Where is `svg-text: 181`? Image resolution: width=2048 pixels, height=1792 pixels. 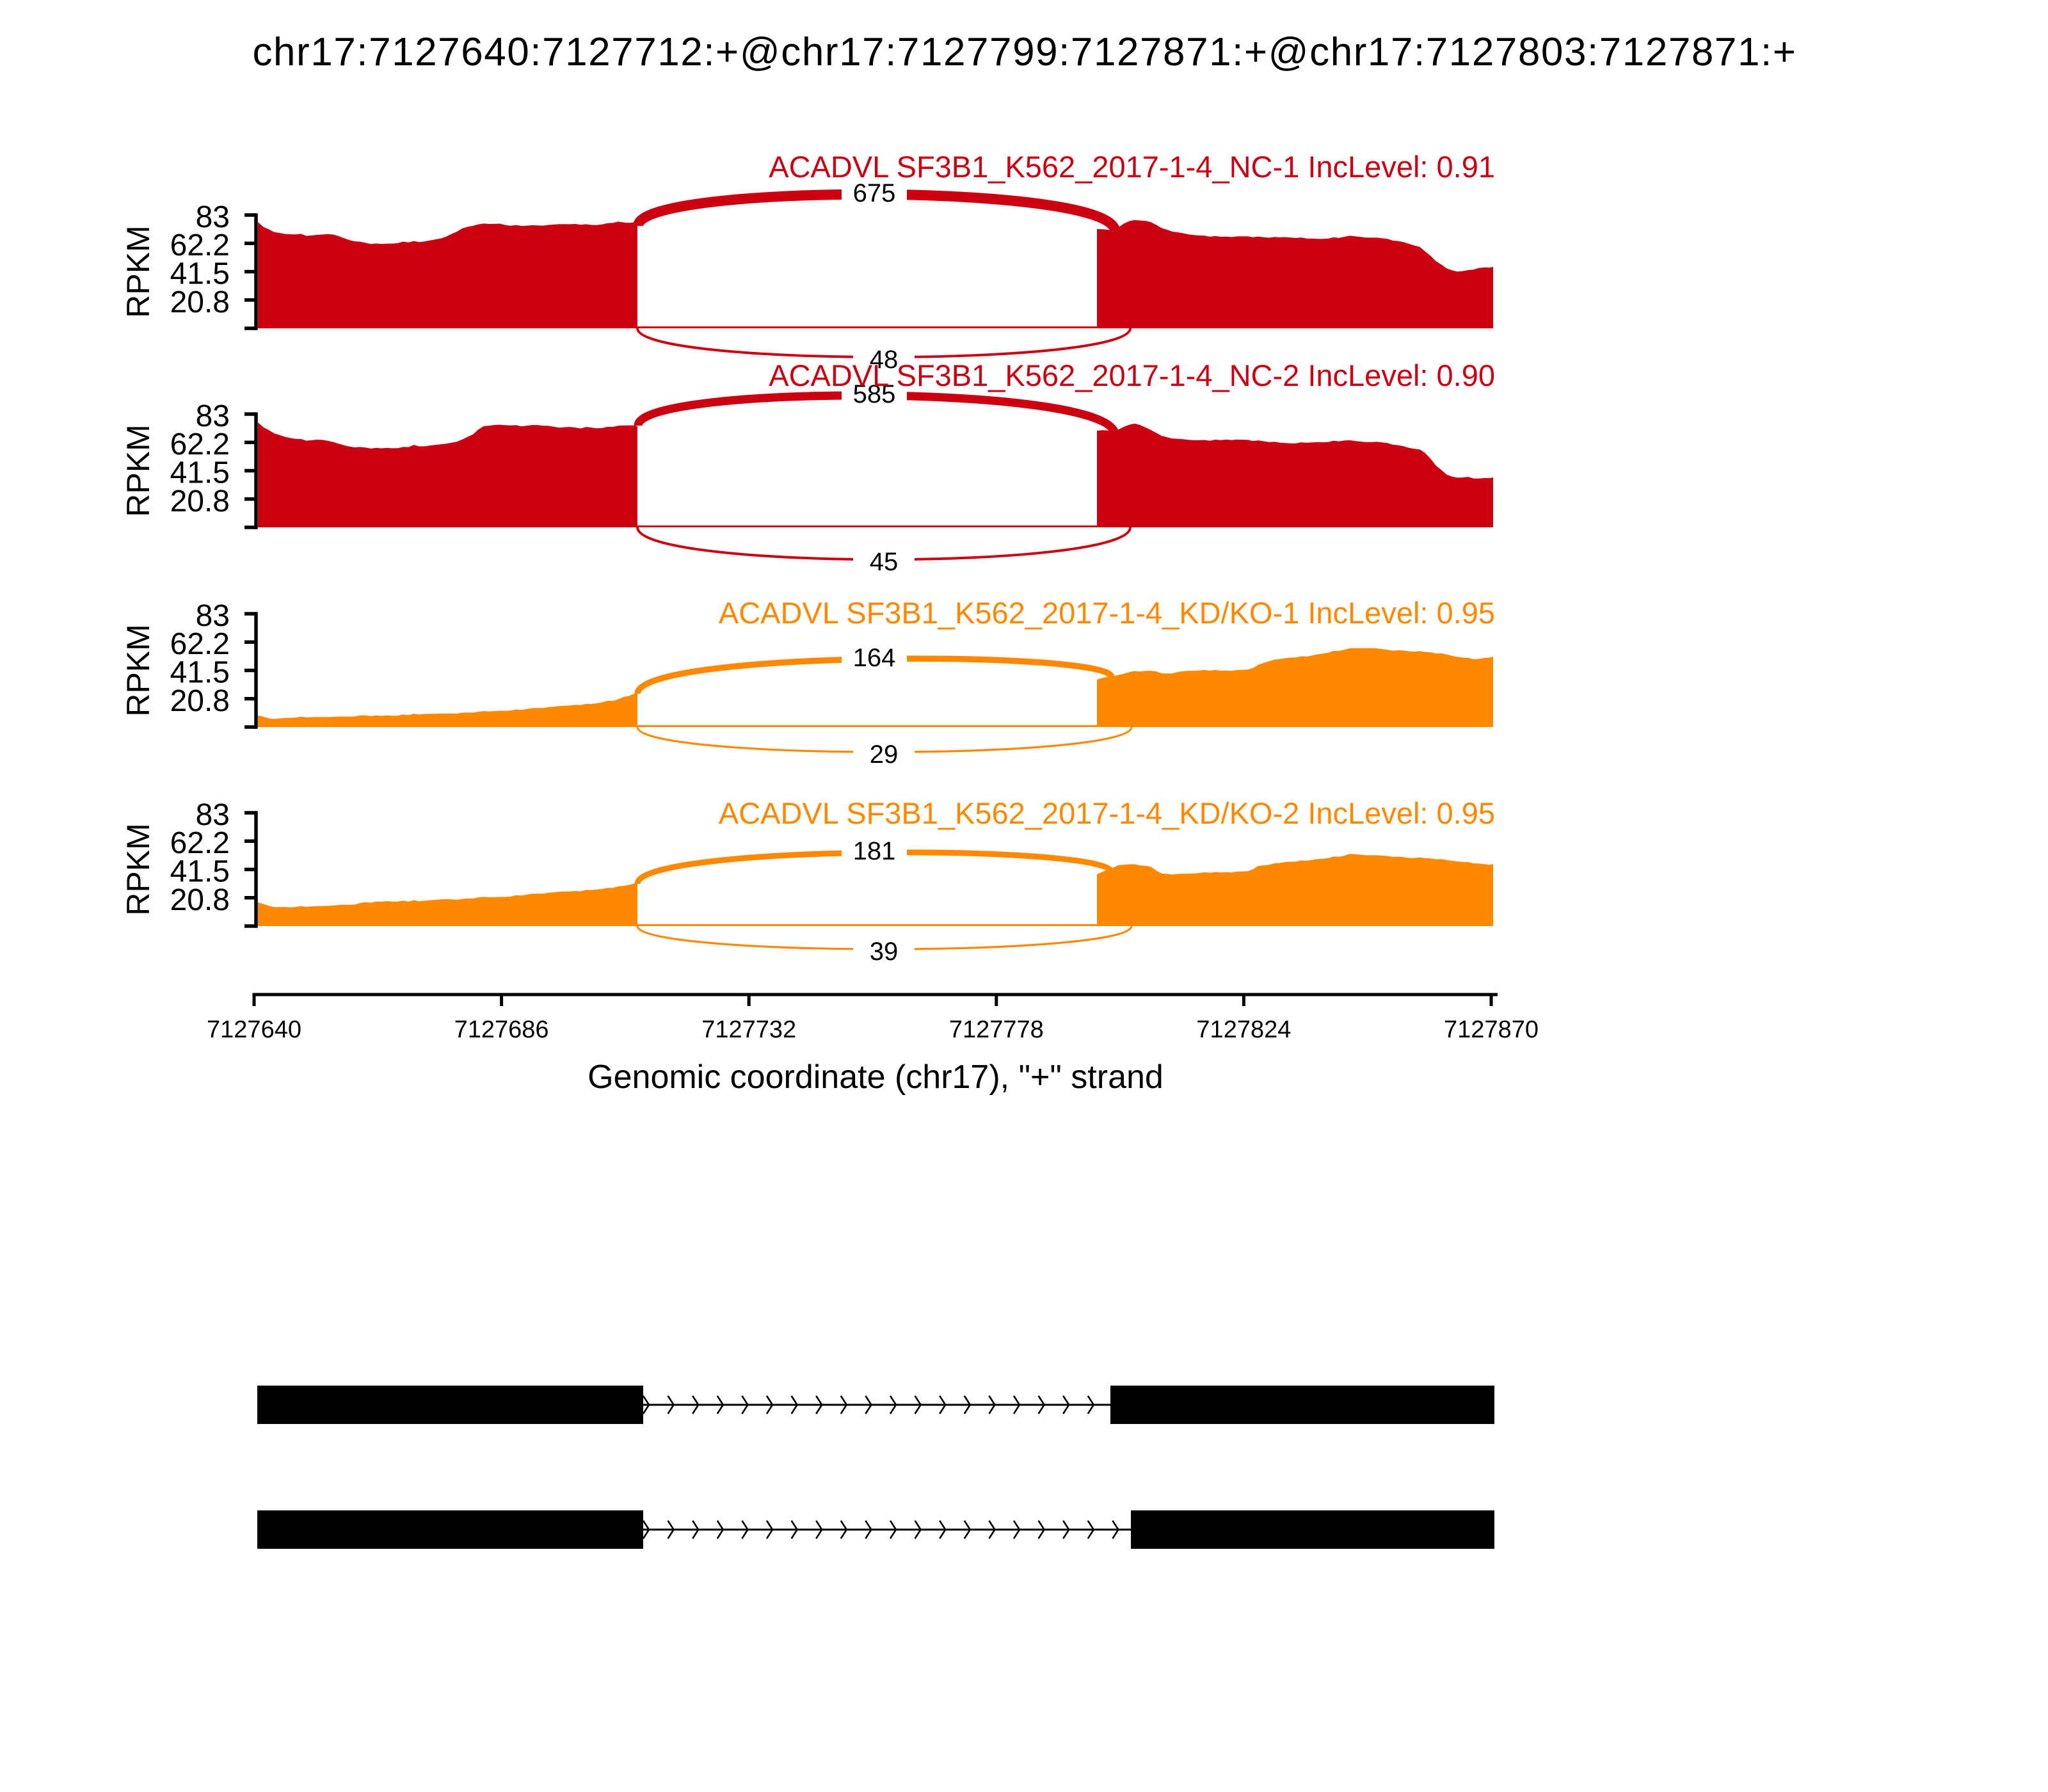
svg-text: 181 is located at coordinates (874, 851).